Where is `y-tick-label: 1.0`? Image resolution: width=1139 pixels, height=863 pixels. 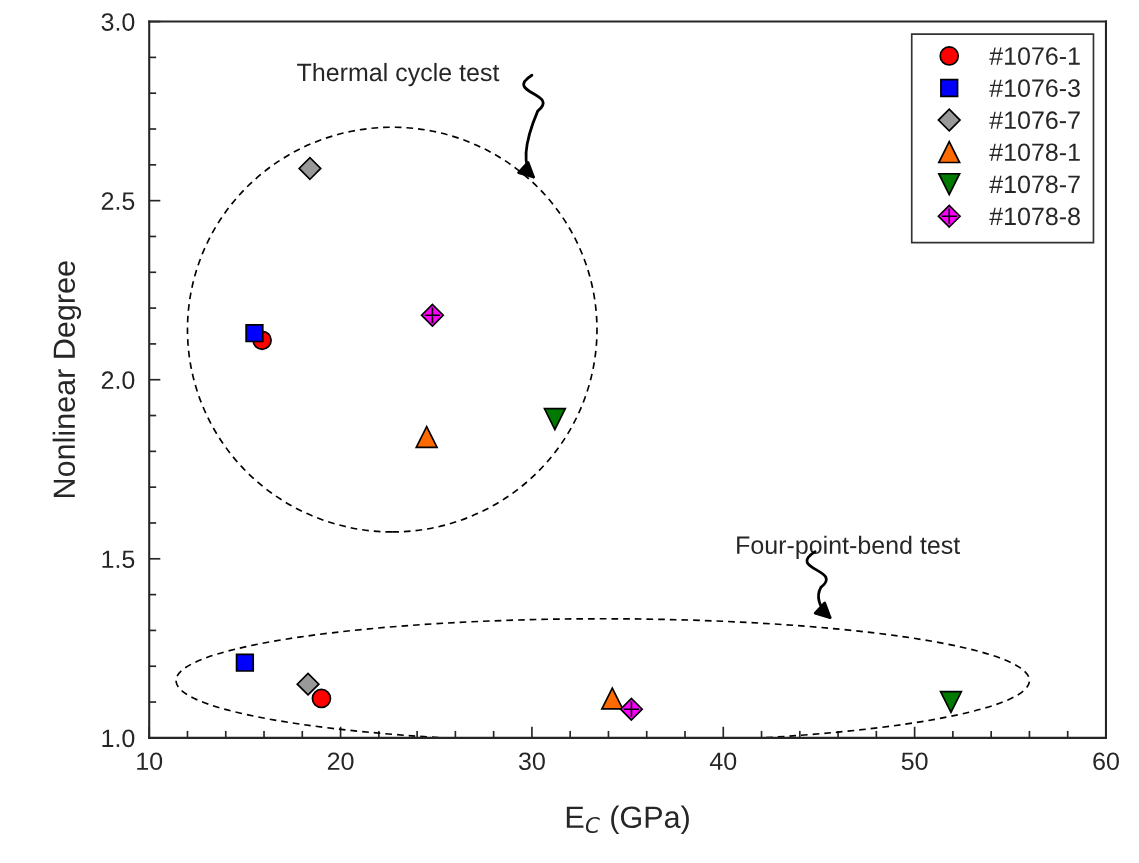 y-tick-label: 1.0 is located at coordinates (118, 738).